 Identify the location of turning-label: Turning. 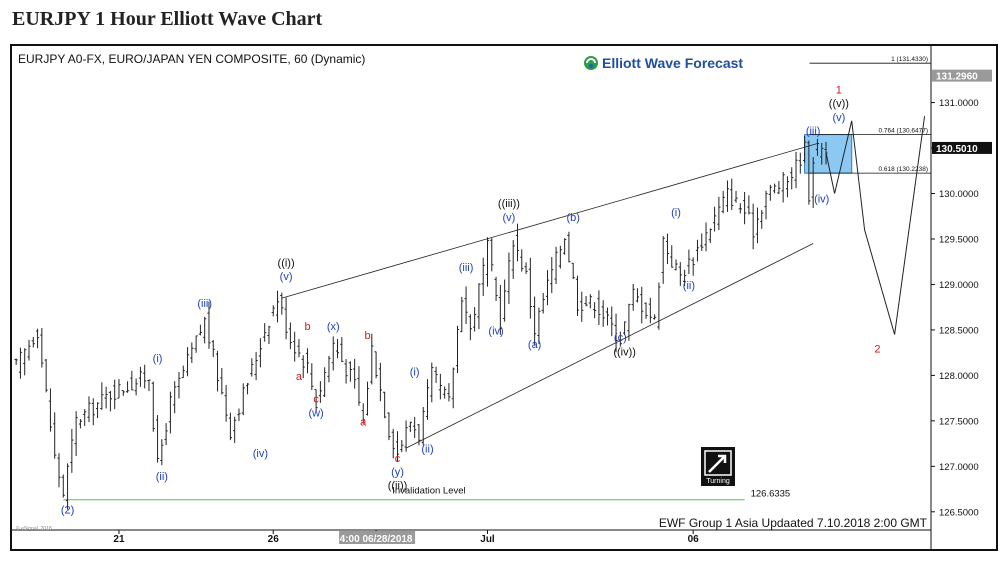
(718, 481).